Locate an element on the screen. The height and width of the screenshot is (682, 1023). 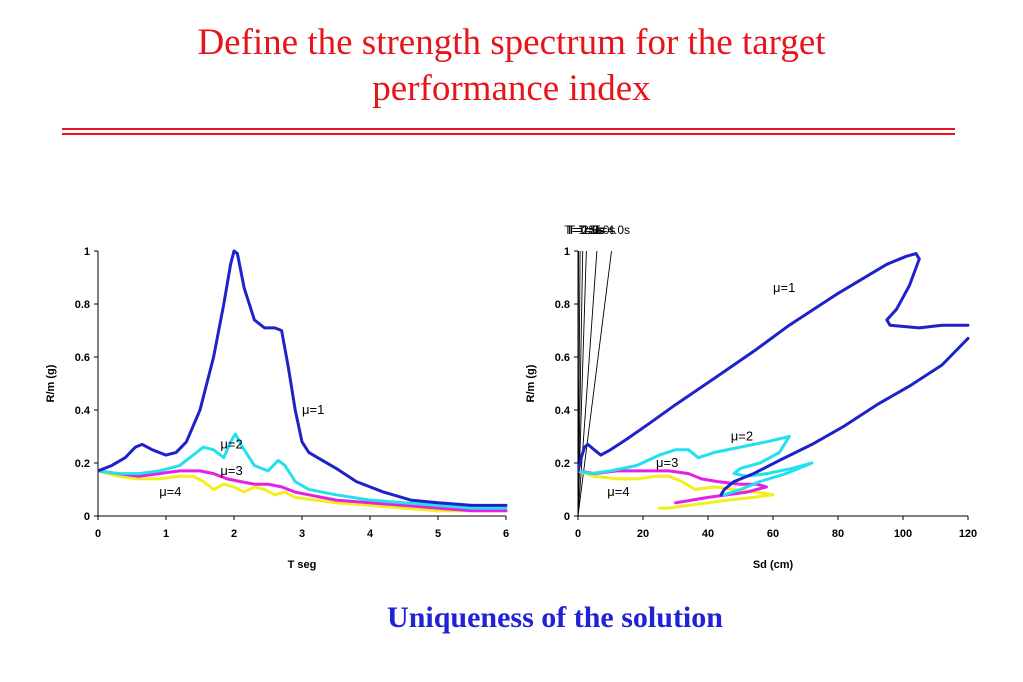
x-tick-label: 2 is located at coordinates (234, 534).